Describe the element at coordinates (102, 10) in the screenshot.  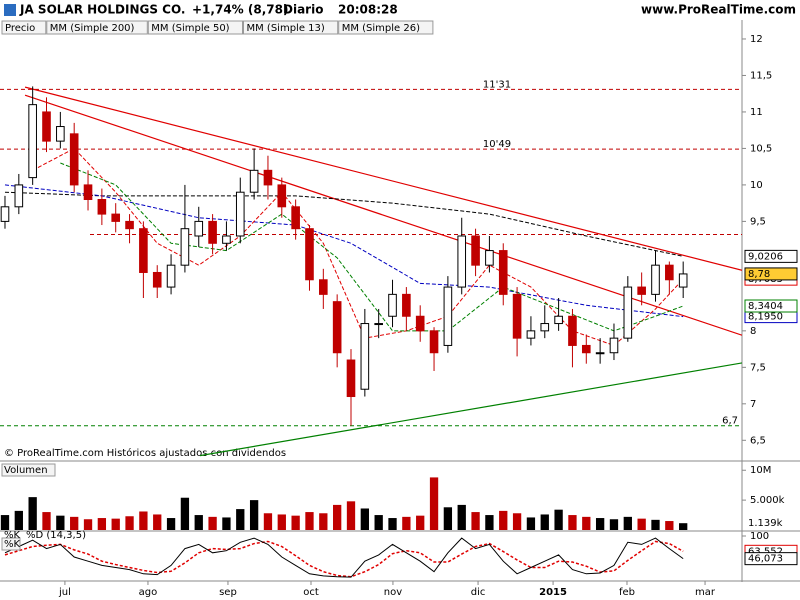
I see `stock-name: JA SOLAR HOLDINGS CO.` at that location.